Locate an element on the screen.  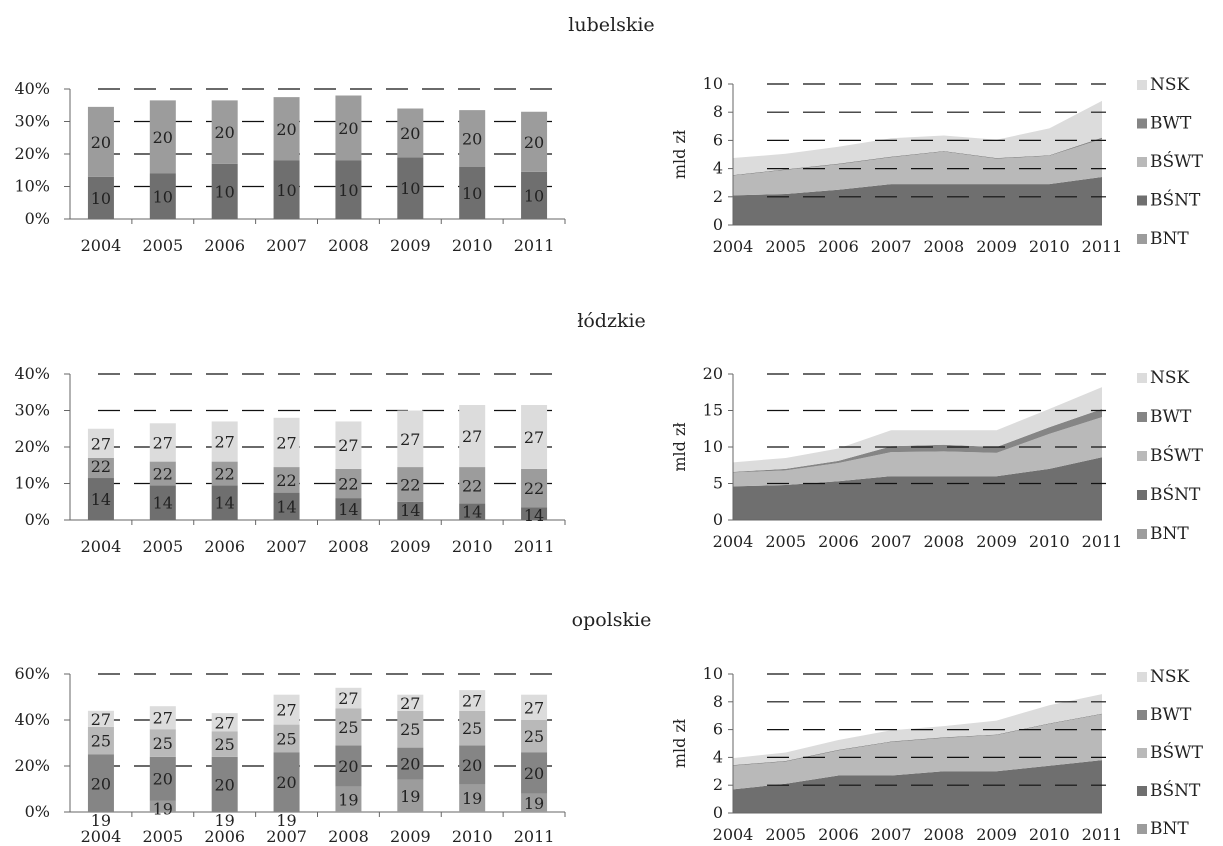
bar-data-label: 25 is located at coordinates (534, 736).